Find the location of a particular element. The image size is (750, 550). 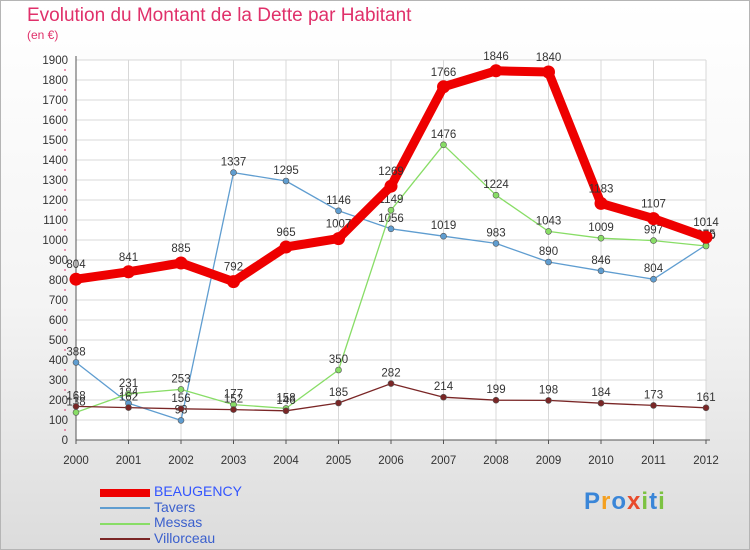

data-label: 1476 is located at coordinates (444, 135).